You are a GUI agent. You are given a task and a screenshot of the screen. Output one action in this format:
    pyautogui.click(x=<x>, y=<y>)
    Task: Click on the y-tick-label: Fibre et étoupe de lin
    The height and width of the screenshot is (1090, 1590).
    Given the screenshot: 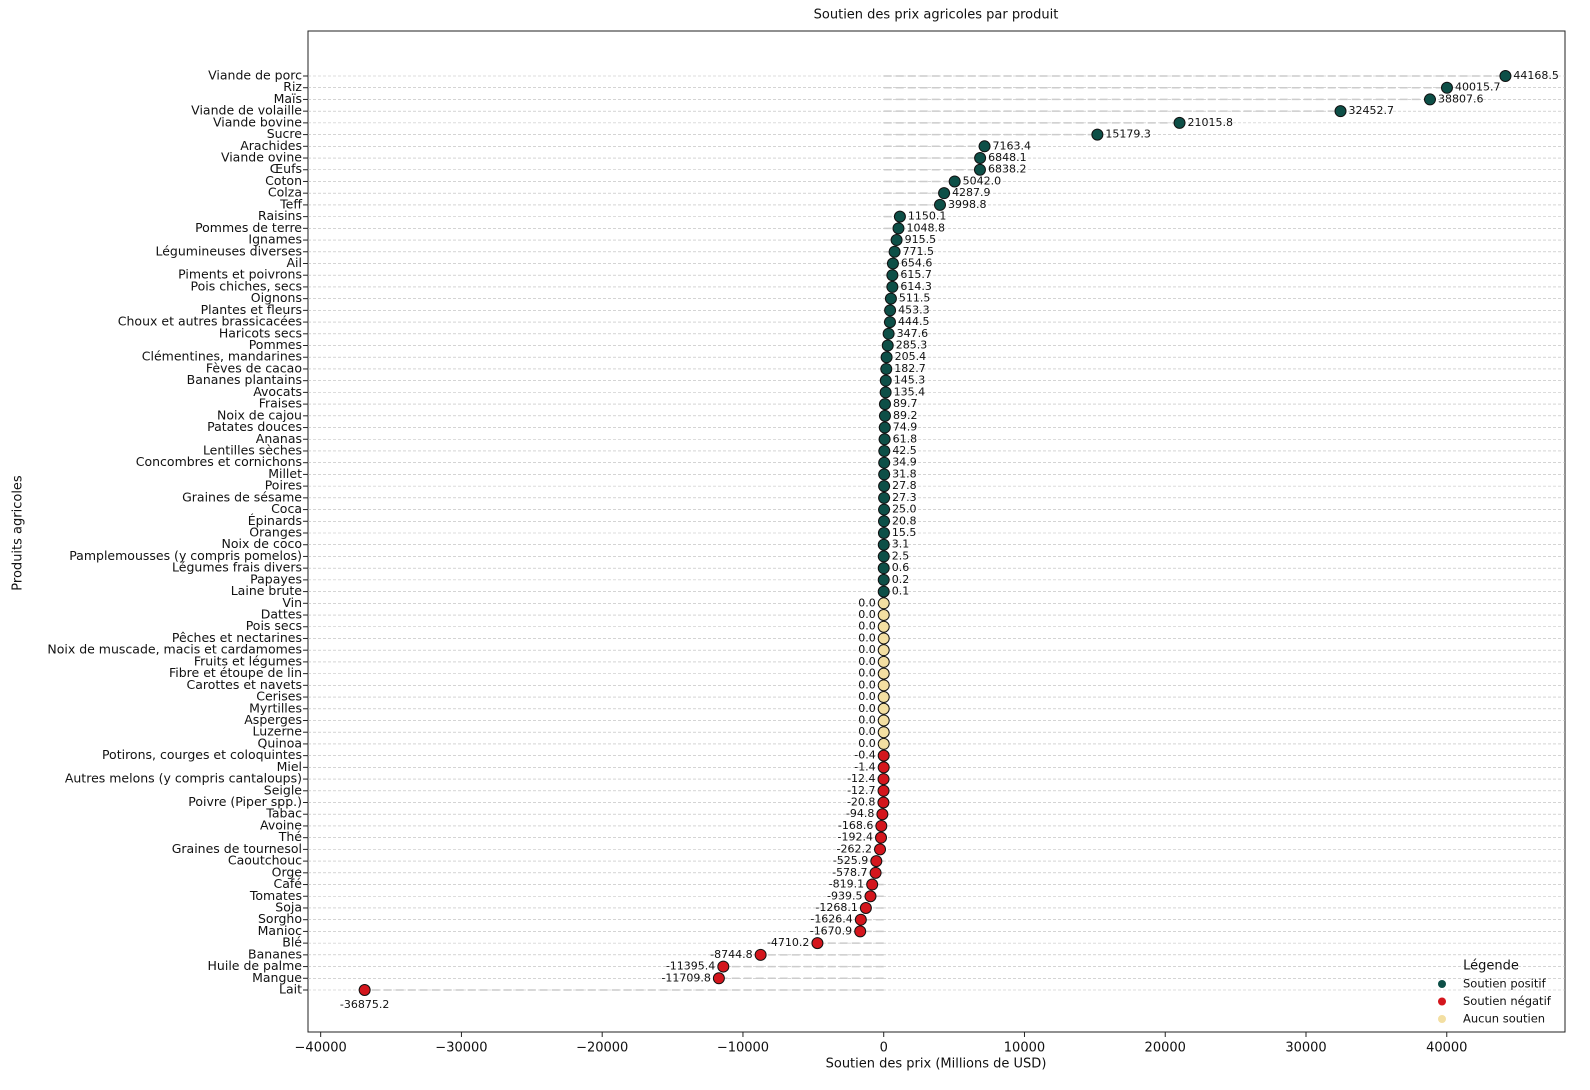 What is the action you would take?
    pyautogui.click(x=235, y=672)
    